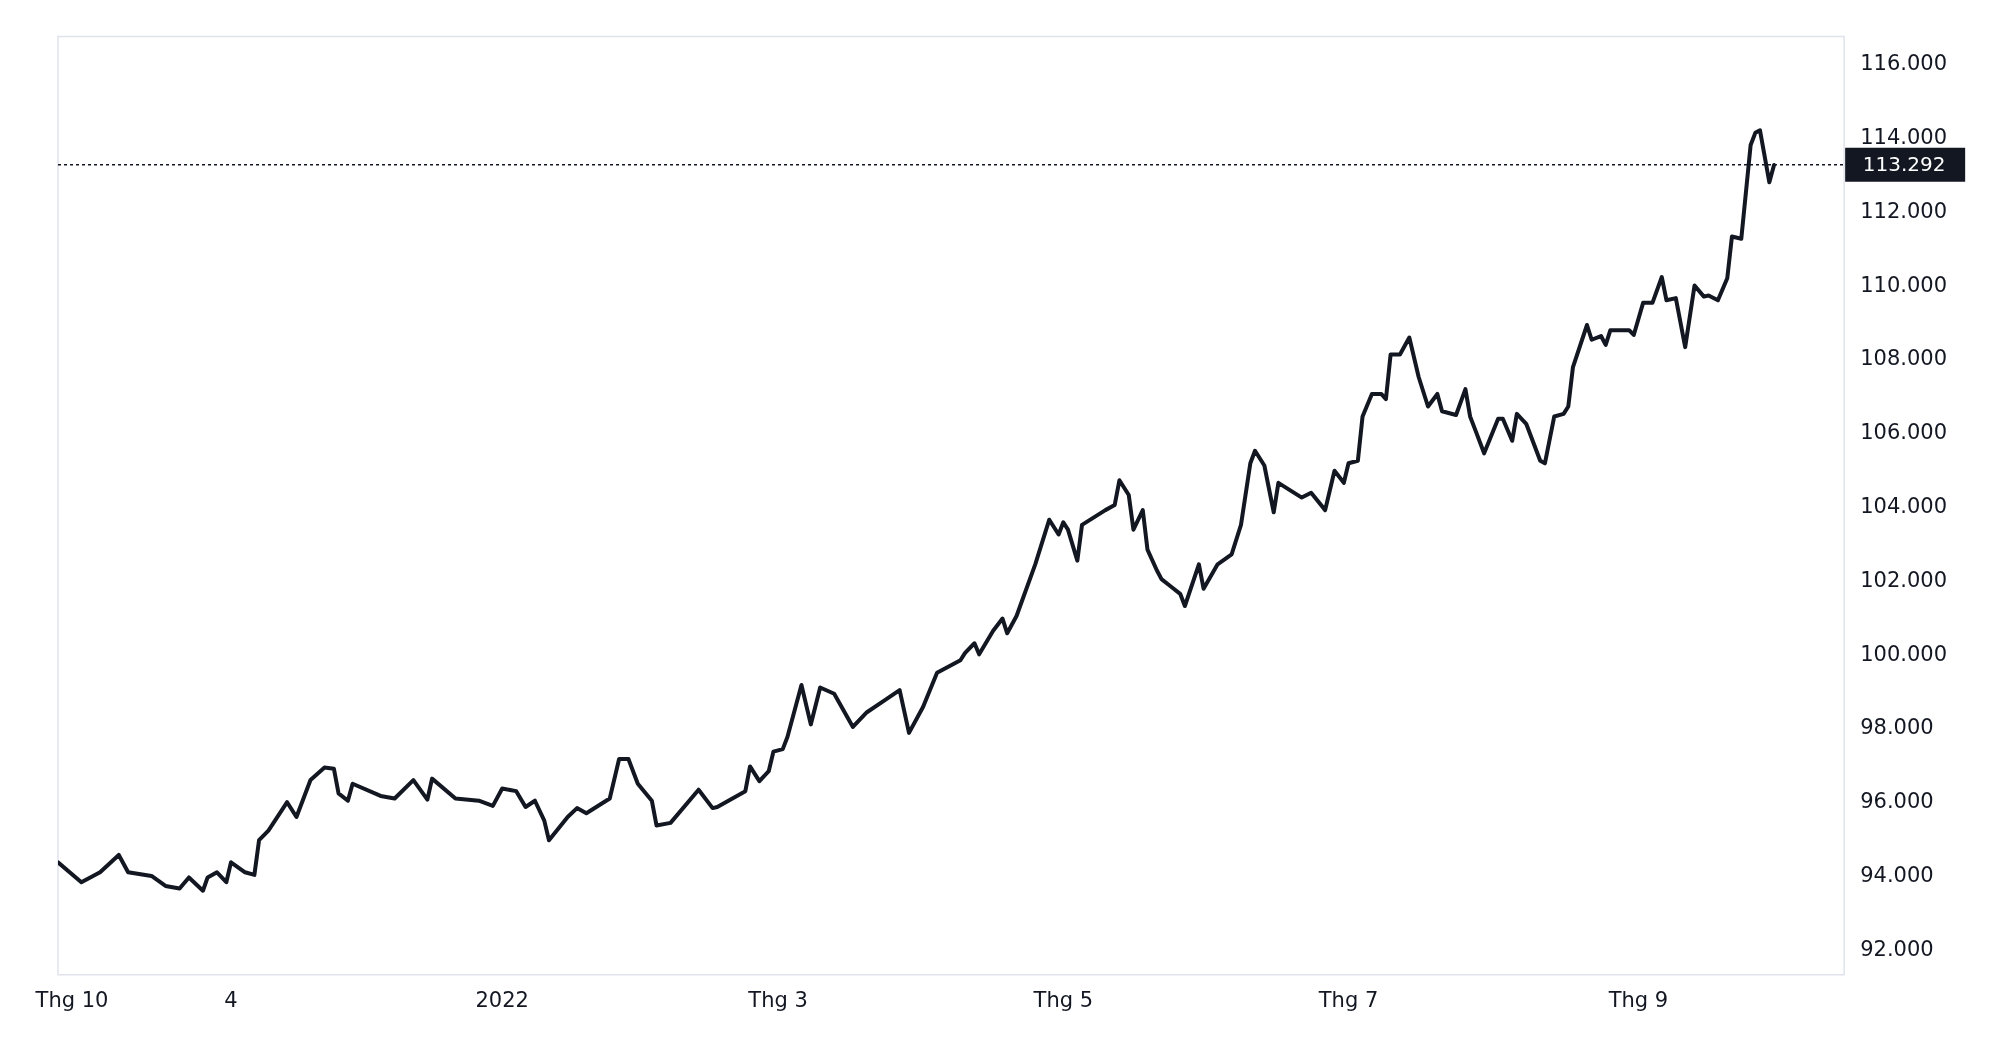 This screenshot has height=1052, width=1996. I want to click on y-tick-label: 106.000, so click(1903, 432).